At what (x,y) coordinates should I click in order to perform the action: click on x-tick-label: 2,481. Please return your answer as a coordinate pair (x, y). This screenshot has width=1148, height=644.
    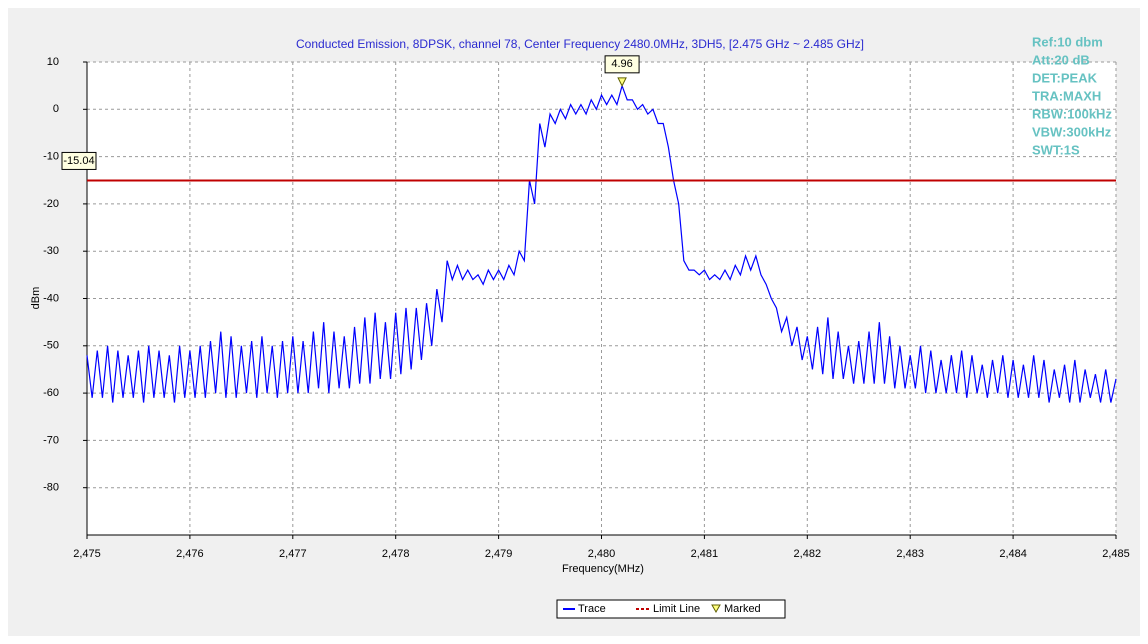
    Looking at the image, I should click on (705, 554).